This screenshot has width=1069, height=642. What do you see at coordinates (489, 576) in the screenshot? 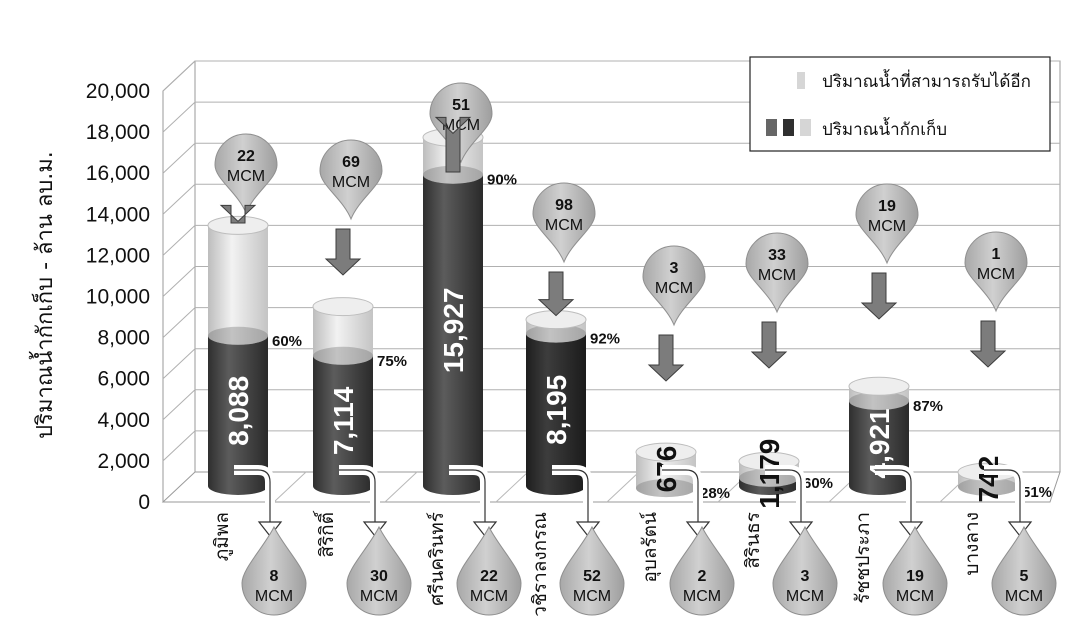
I see `outflow-value: 22` at bounding box center [489, 576].